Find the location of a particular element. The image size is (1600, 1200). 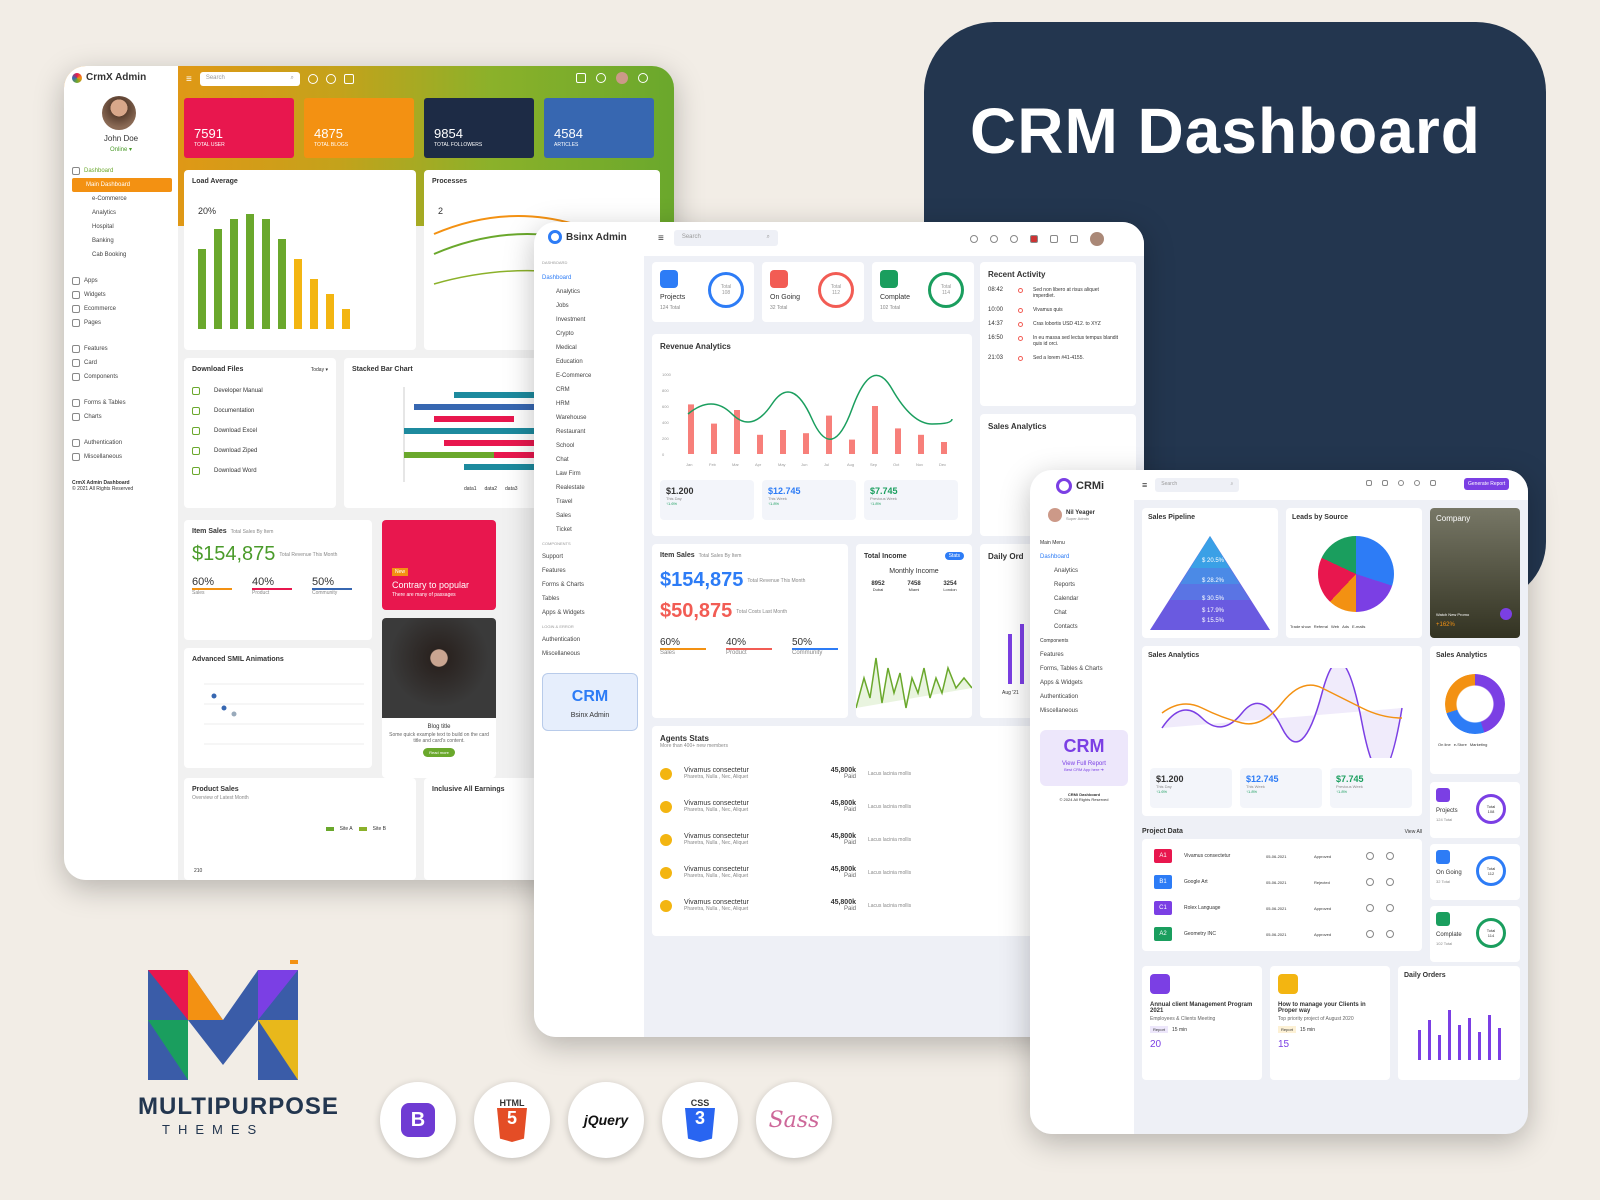

sidebar-item: Contacts is located at coordinates (1066, 627).